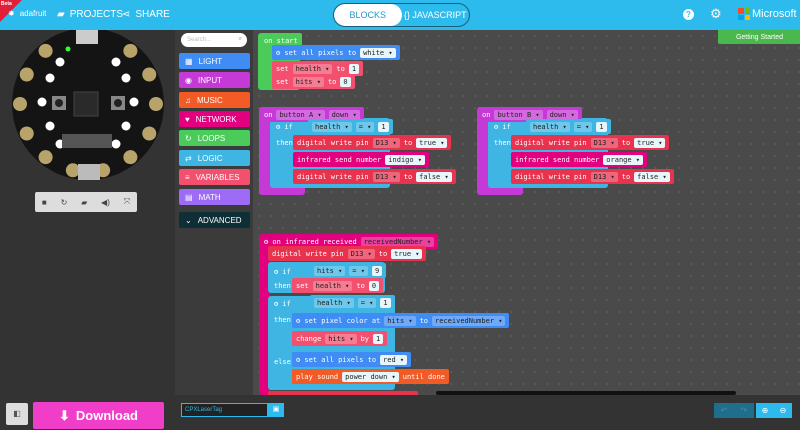 Image resolution: width=800 pixels, height=430 pixels. What do you see at coordinates (348, 270) in the screenshot?
I see `logic-block-row: hits ▾ = ▾ 9` at bounding box center [348, 270].